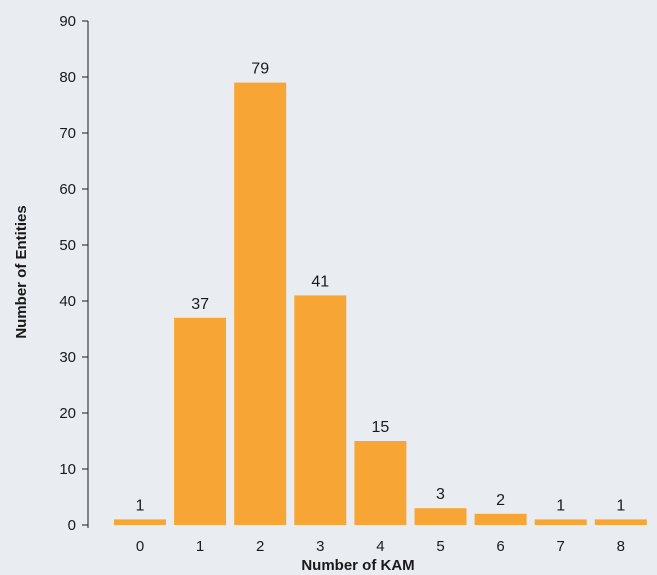  Describe the element at coordinates (67, 21) in the screenshot. I see `y-tick-label: 90` at that location.